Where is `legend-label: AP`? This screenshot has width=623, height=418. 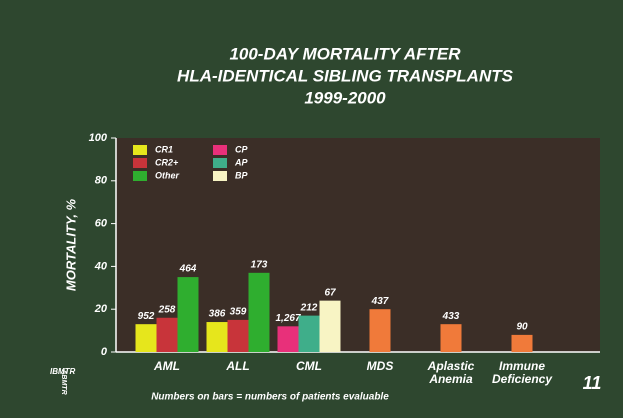 legend-label: AP is located at coordinates (241, 162).